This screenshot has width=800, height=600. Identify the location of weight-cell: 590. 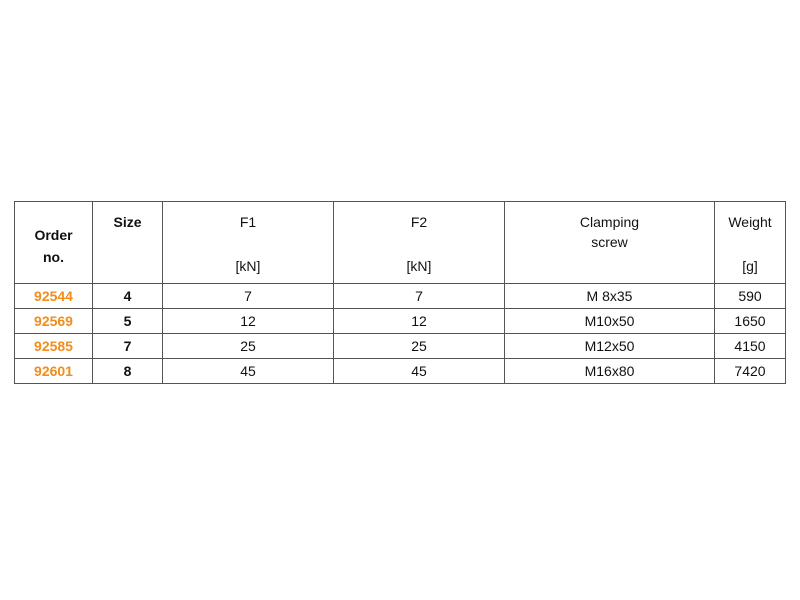
(750, 296).